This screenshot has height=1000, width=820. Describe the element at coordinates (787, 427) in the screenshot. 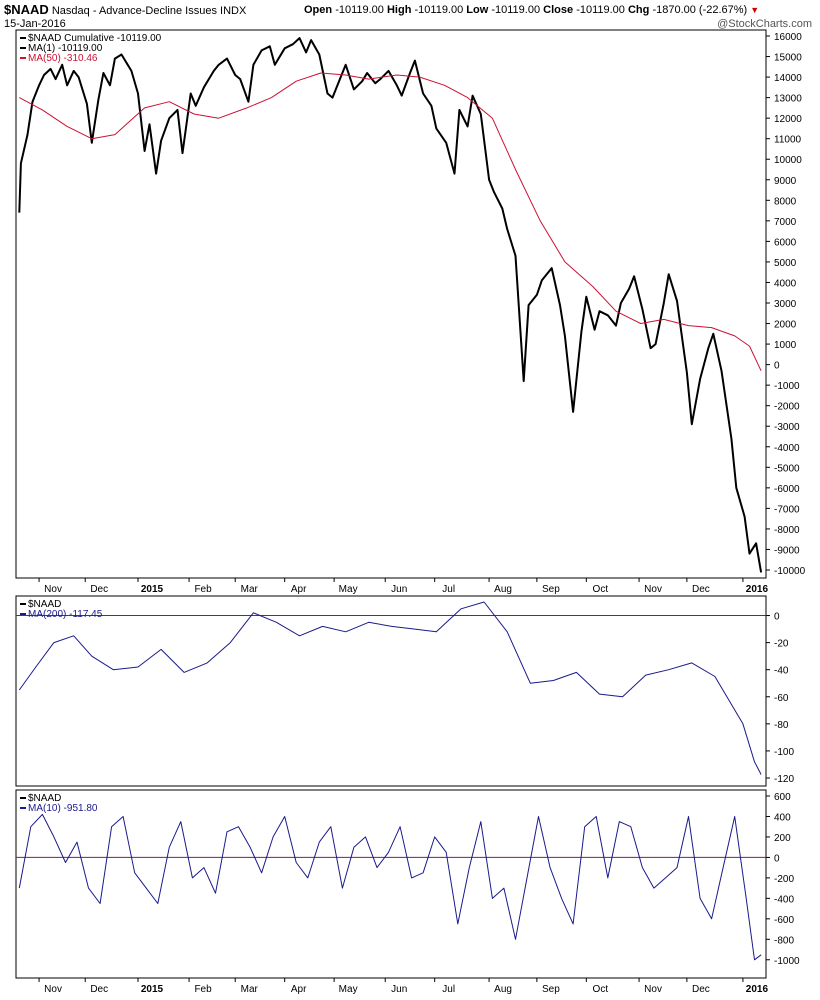

I see `y-tick-label-main: -3000` at that location.